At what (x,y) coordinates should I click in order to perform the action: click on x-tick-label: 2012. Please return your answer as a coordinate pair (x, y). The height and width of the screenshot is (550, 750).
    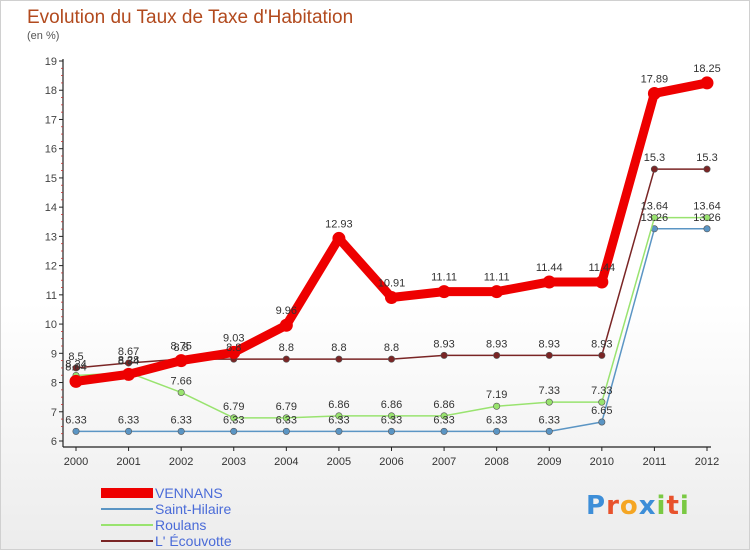
    Looking at the image, I should click on (707, 462).